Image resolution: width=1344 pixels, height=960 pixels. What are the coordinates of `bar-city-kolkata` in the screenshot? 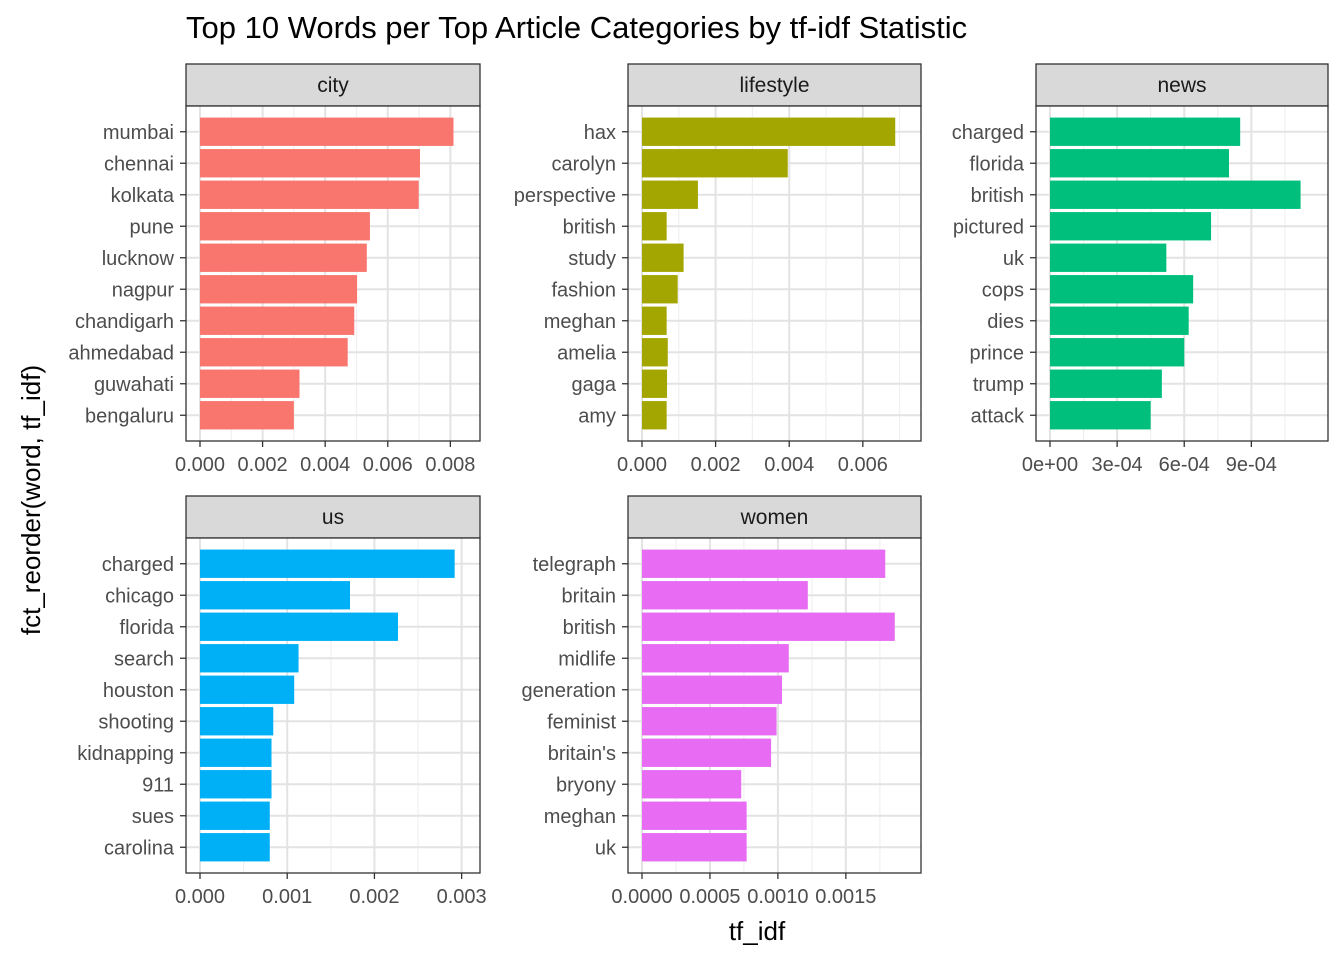 It's located at (309, 194).